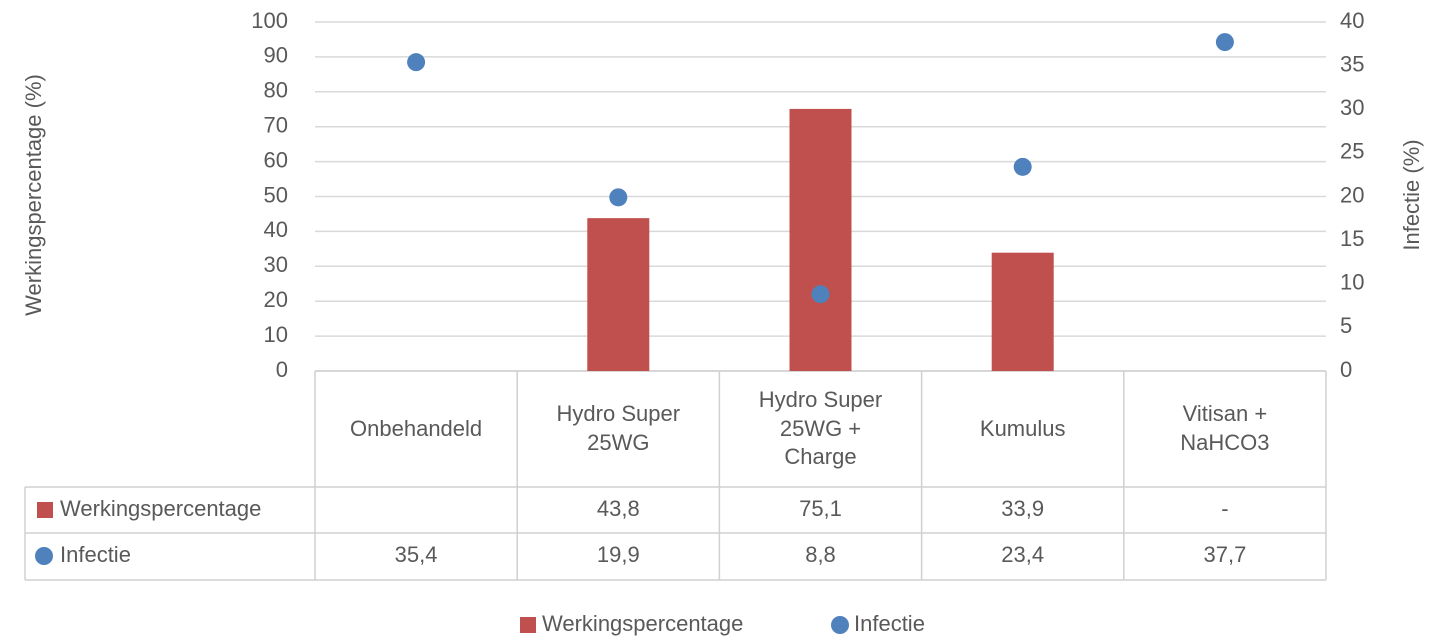 The height and width of the screenshot is (641, 1429). Describe the element at coordinates (1224, 508) in the screenshot. I see `table-cell: -` at that location.